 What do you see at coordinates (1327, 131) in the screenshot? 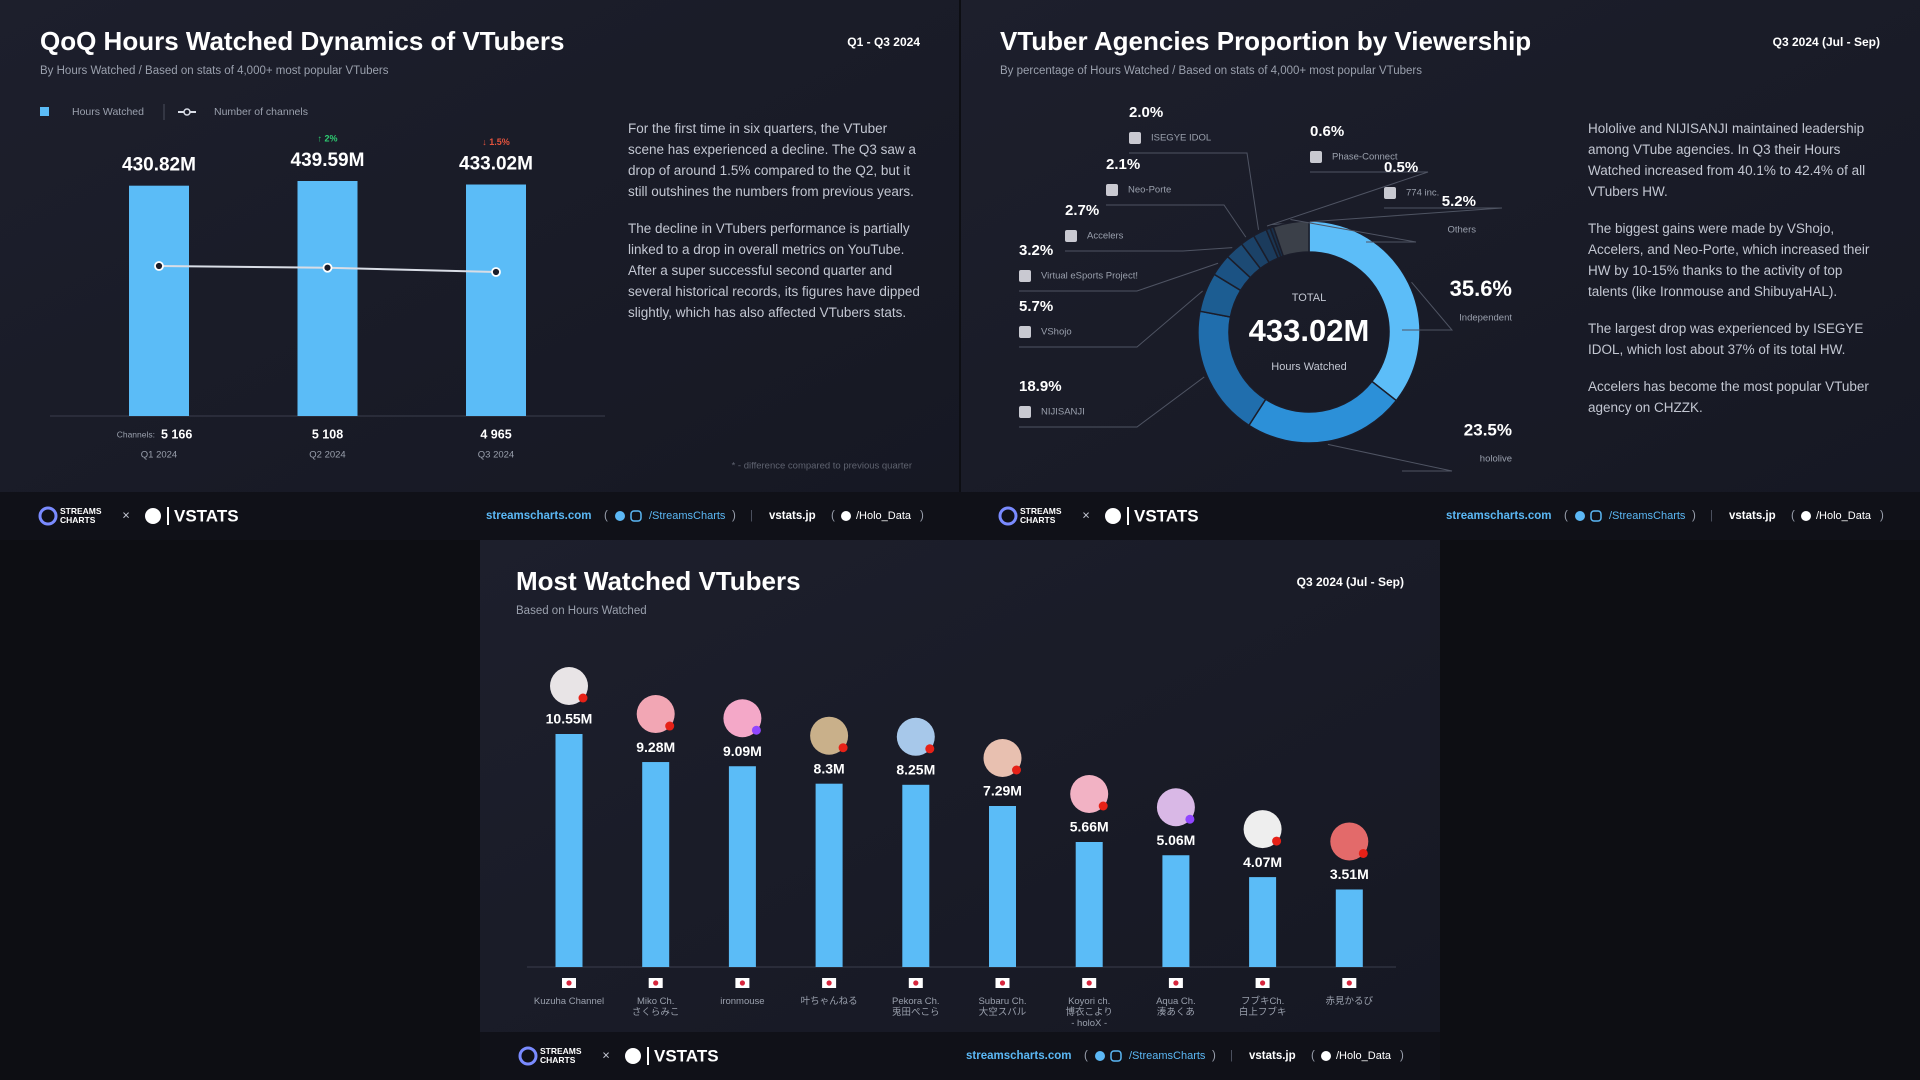
I see `value-label: 0.6%` at bounding box center [1327, 131].